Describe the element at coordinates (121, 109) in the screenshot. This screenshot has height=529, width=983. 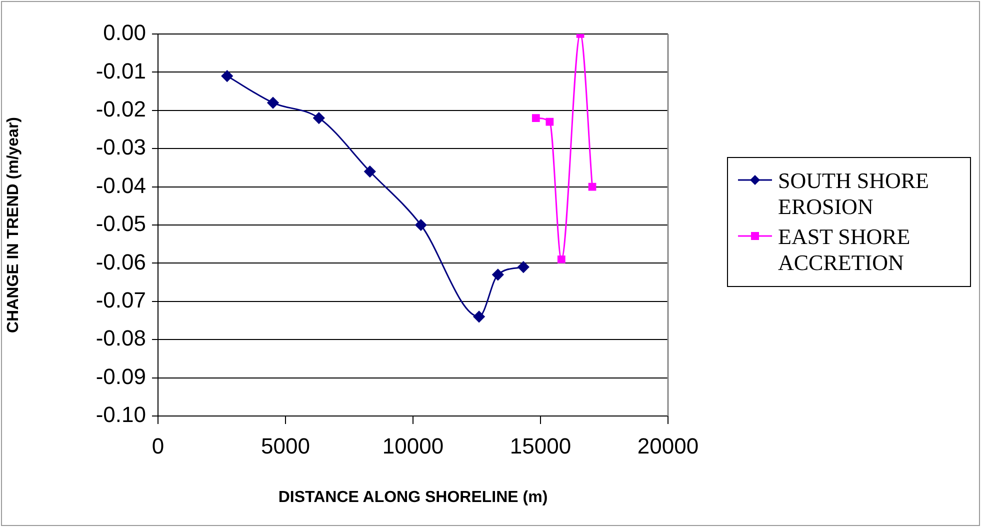
I see `y-tick-label: -0.02` at that location.